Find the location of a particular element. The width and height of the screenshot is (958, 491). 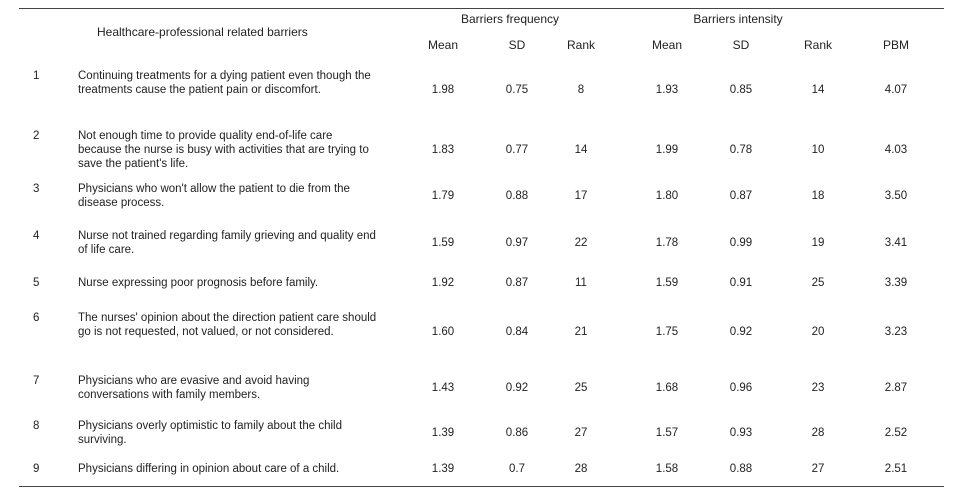

intensity-rank-cell: 28 is located at coordinates (818, 433).